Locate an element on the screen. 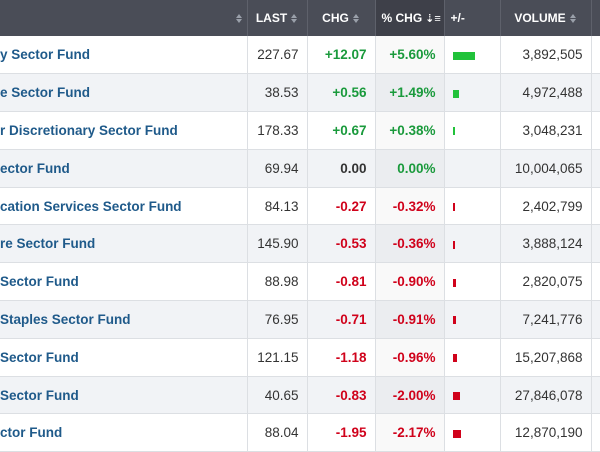 The image size is (600, 452). column-header-chg-label: CHG is located at coordinates (335, 18).